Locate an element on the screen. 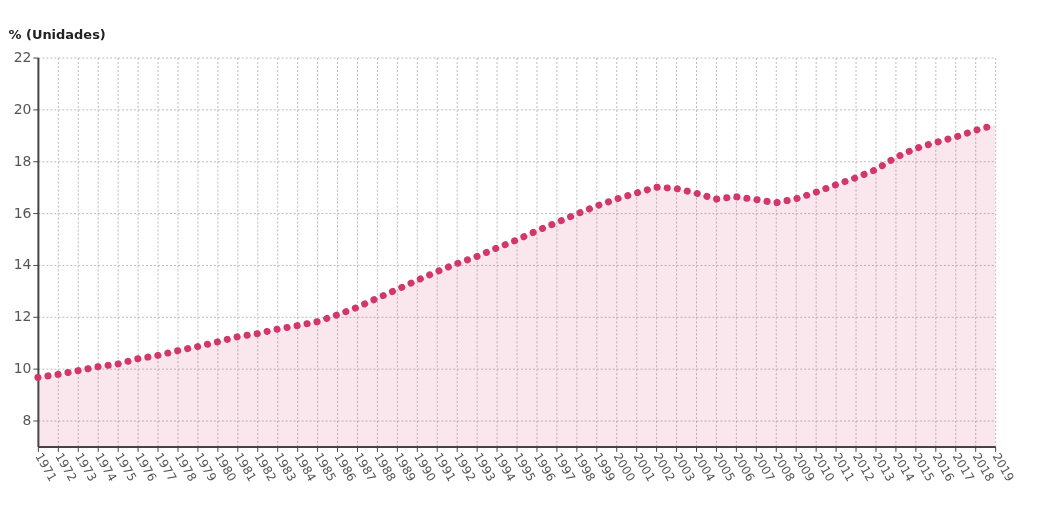  y-tick-label: 10 is located at coordinates (22, 368).